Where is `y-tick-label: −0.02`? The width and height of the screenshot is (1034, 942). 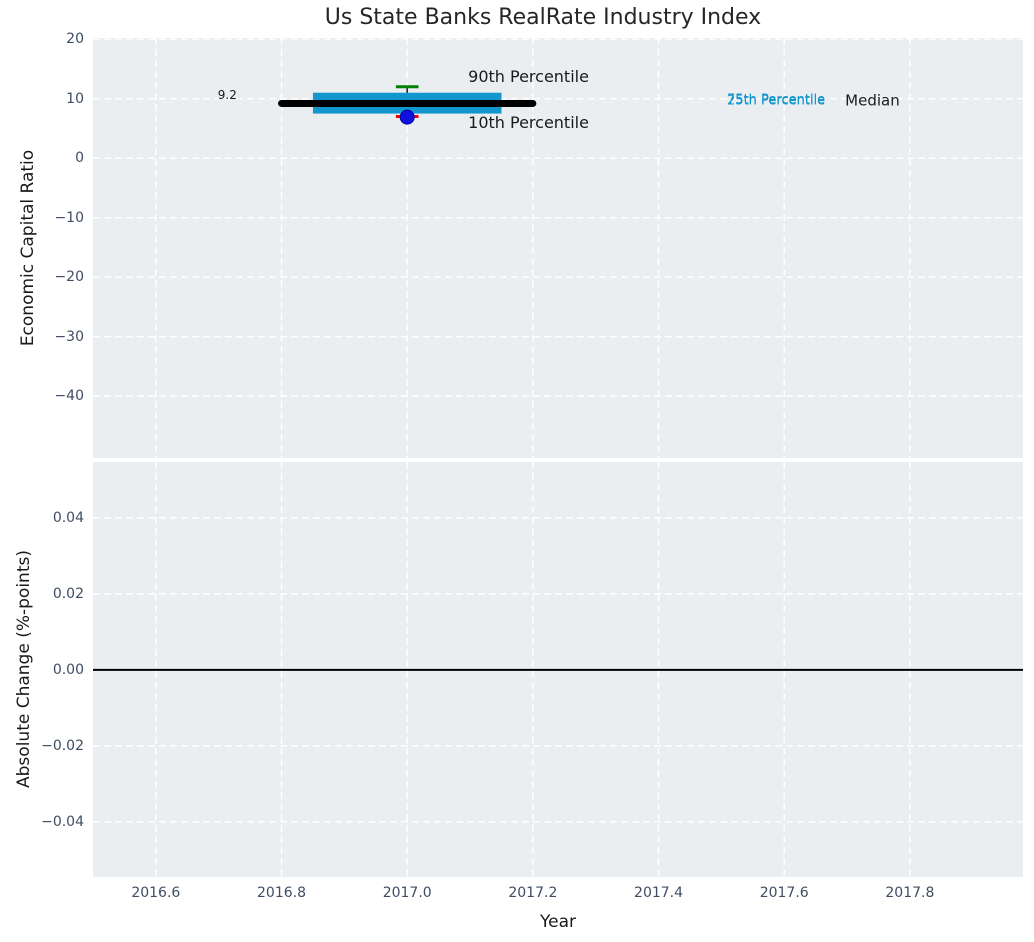
y-tick-label: −0.02 is located at coordinates (62, 745).